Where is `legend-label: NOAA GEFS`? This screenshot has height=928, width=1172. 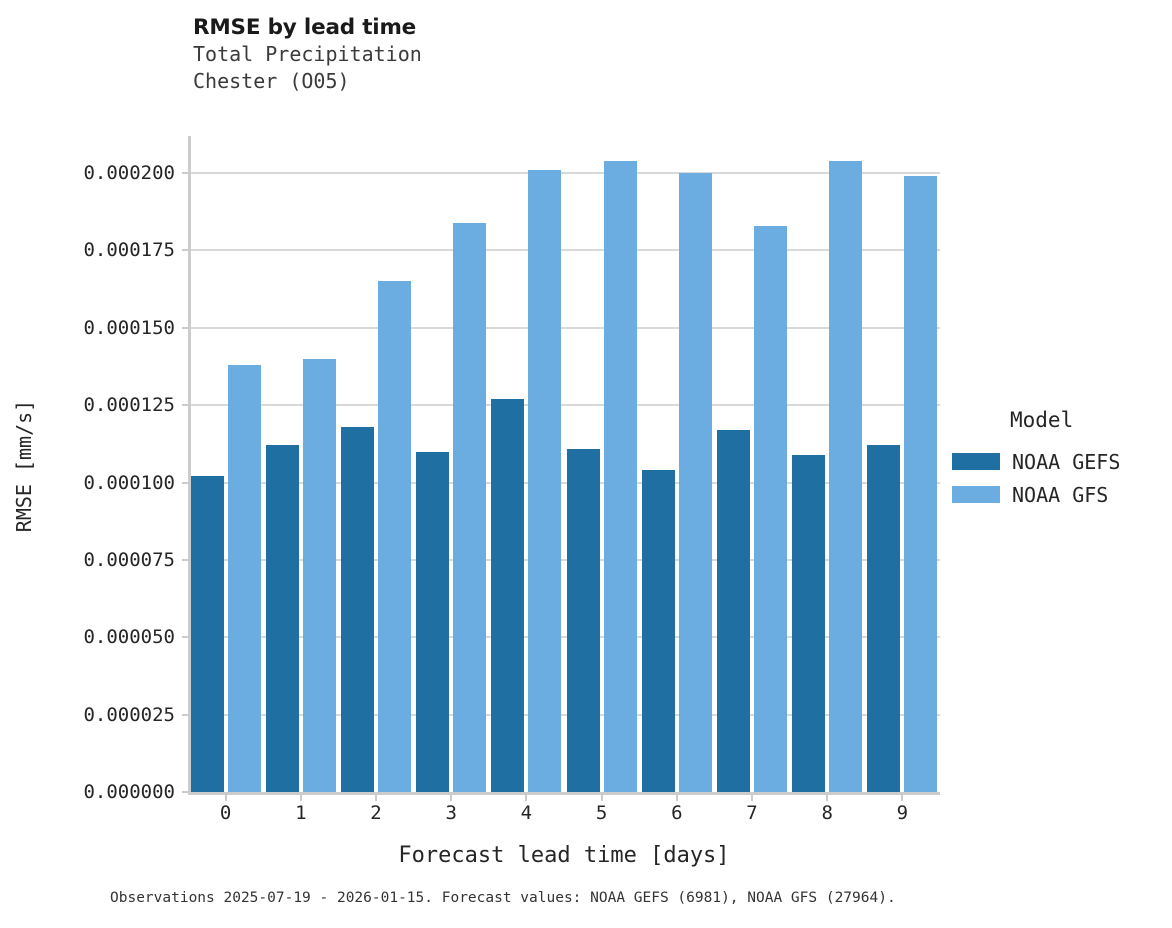
legend-label: NOAA GEFS is located at coordinates (1066, 461).